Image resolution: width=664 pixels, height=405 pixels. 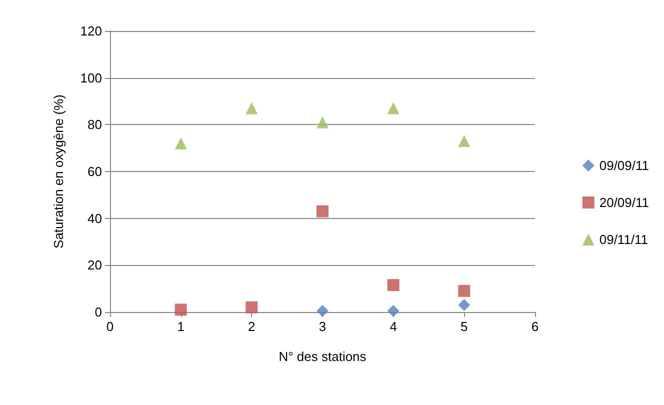 I want to click on y-tick-label: 40, so click(x=95, y=218).